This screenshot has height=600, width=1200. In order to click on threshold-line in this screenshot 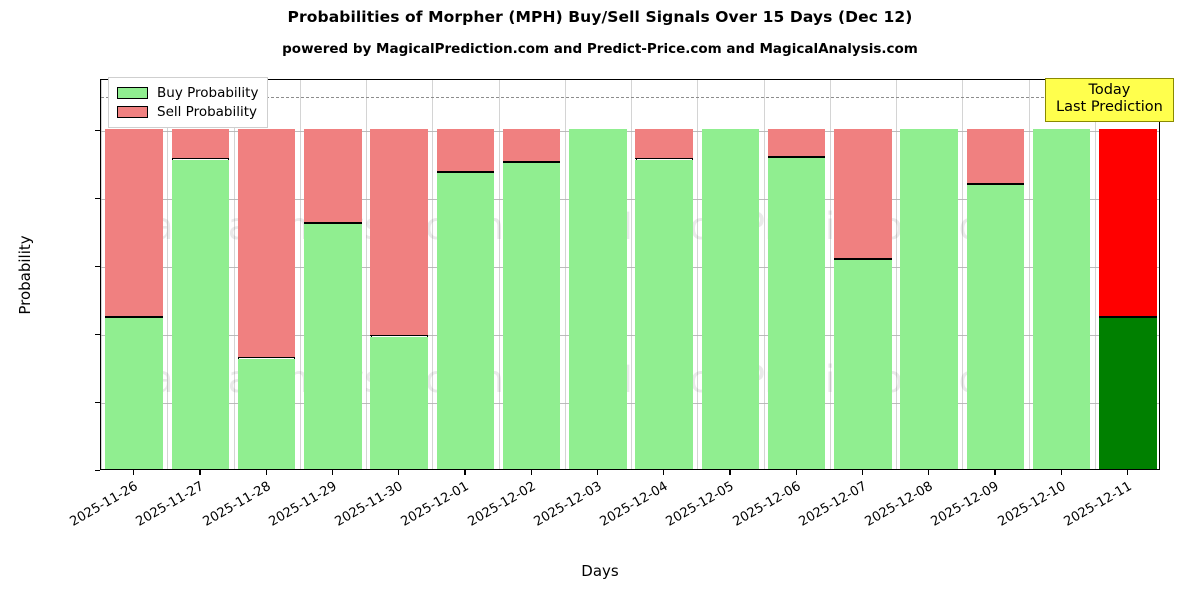, I will do `click(630, 97)`.